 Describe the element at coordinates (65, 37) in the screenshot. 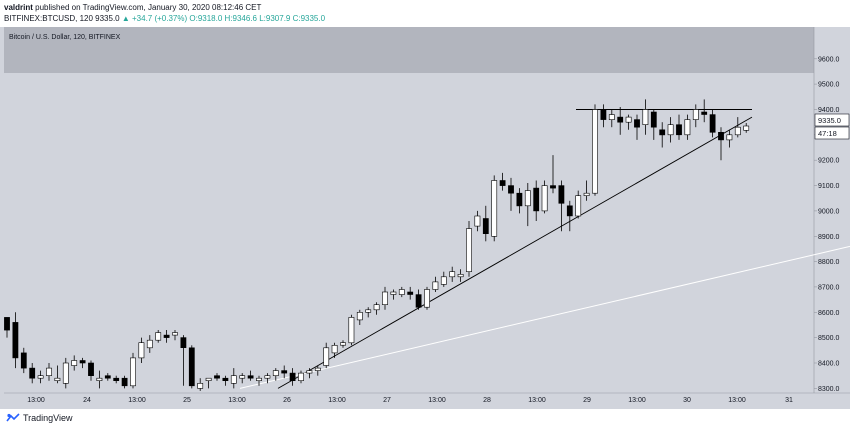

I see `chart-title: Bitcoin / U.S. Dollar, 120, BITFINEX` at that location.